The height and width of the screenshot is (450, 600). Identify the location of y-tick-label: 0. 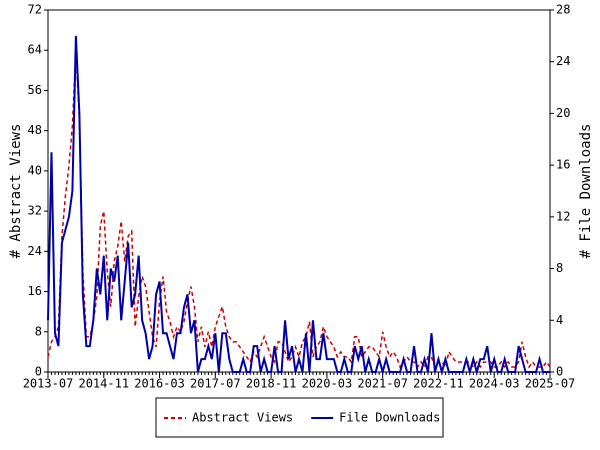
(38, 372).